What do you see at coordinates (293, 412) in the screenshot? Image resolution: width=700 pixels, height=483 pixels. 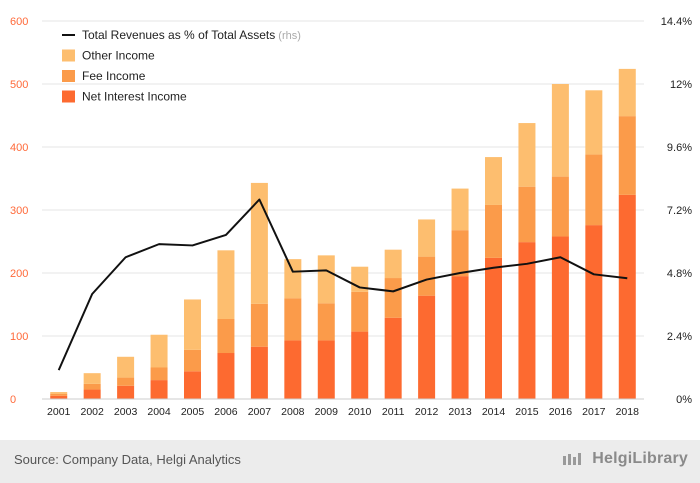 I see `x-tick-label: 2008` at bounding box center [293, 412].